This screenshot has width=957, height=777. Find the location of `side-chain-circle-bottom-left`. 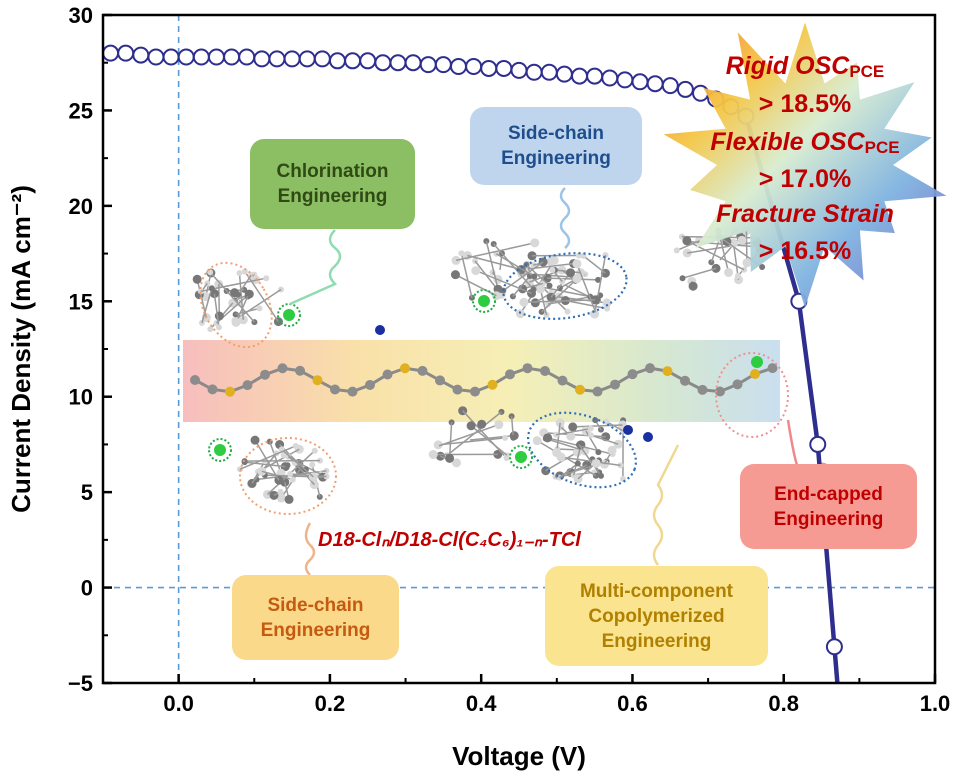

side-chain-circle-bottom-left is located at coordinates (288, 476).